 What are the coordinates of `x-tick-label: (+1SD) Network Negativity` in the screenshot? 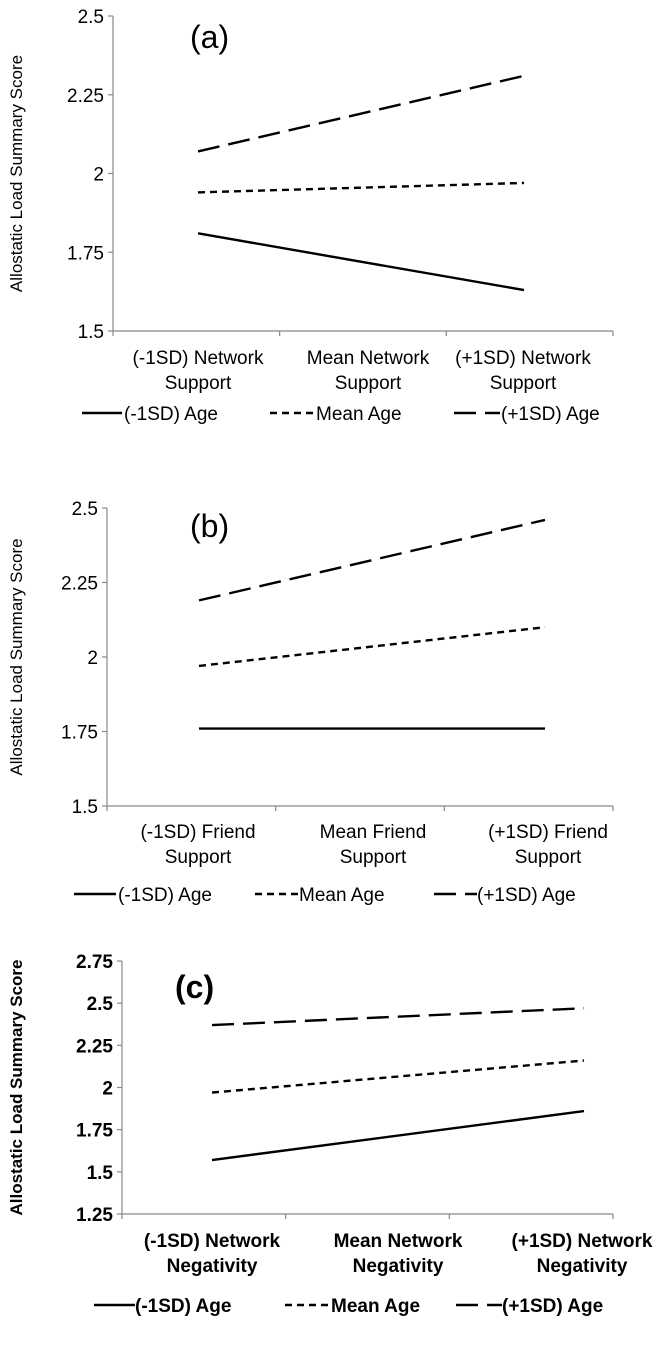 It's located at (582, 1254).